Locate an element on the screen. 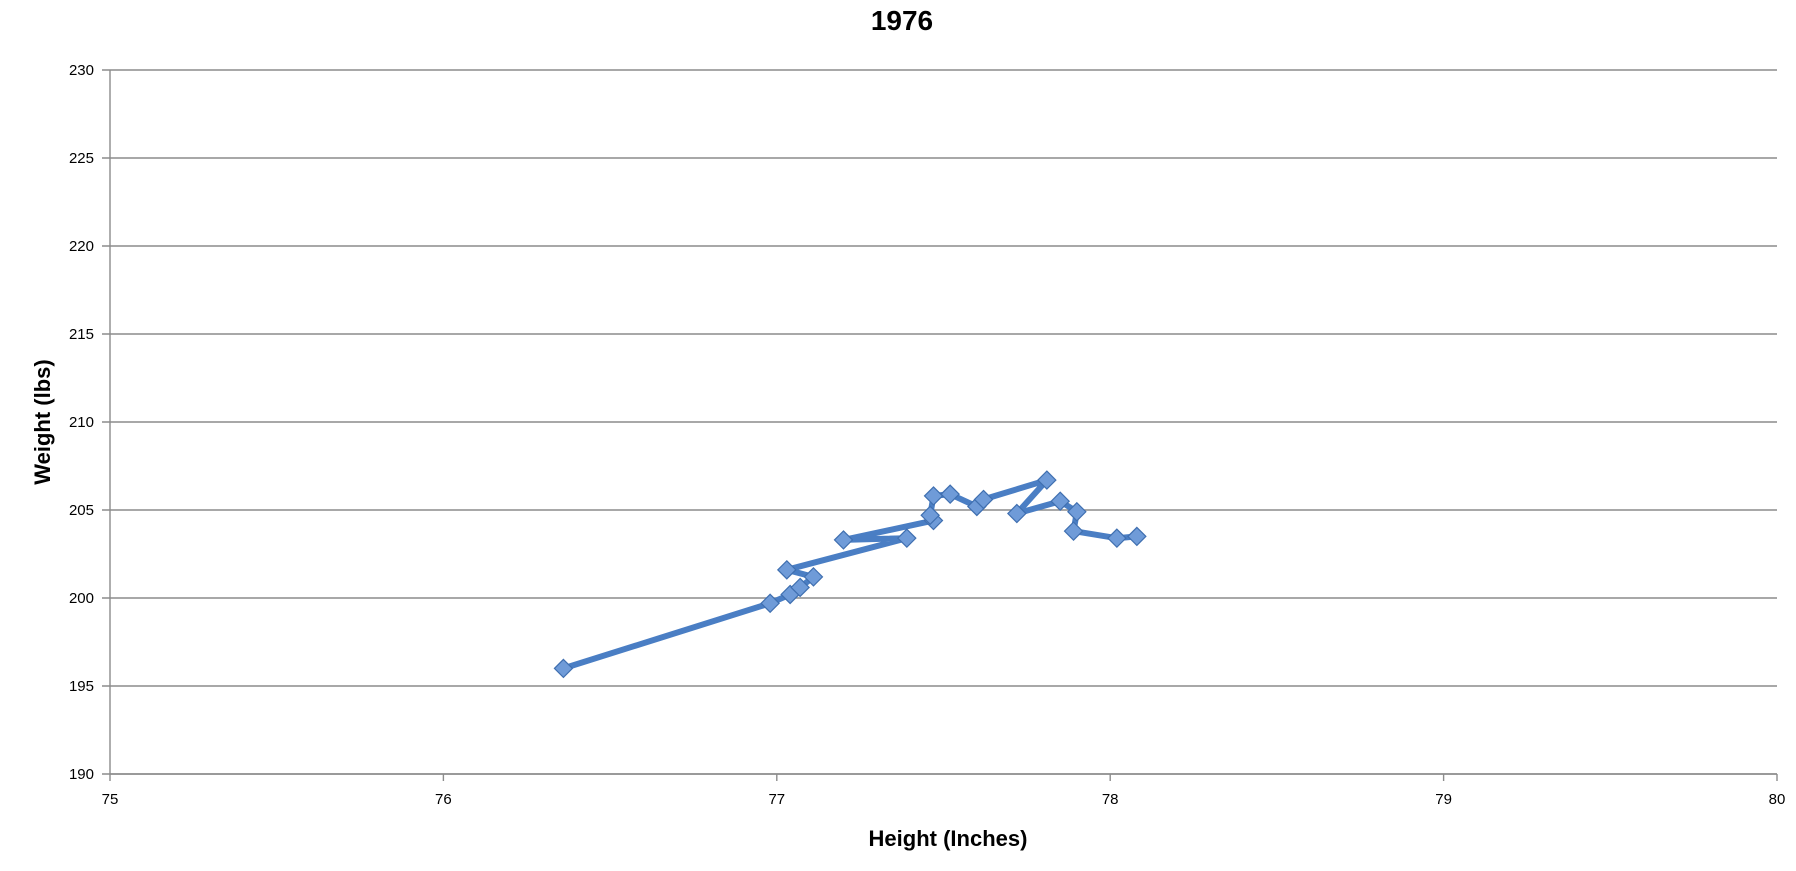  y-tick-label: 220 is located at coordinates (81, 246).